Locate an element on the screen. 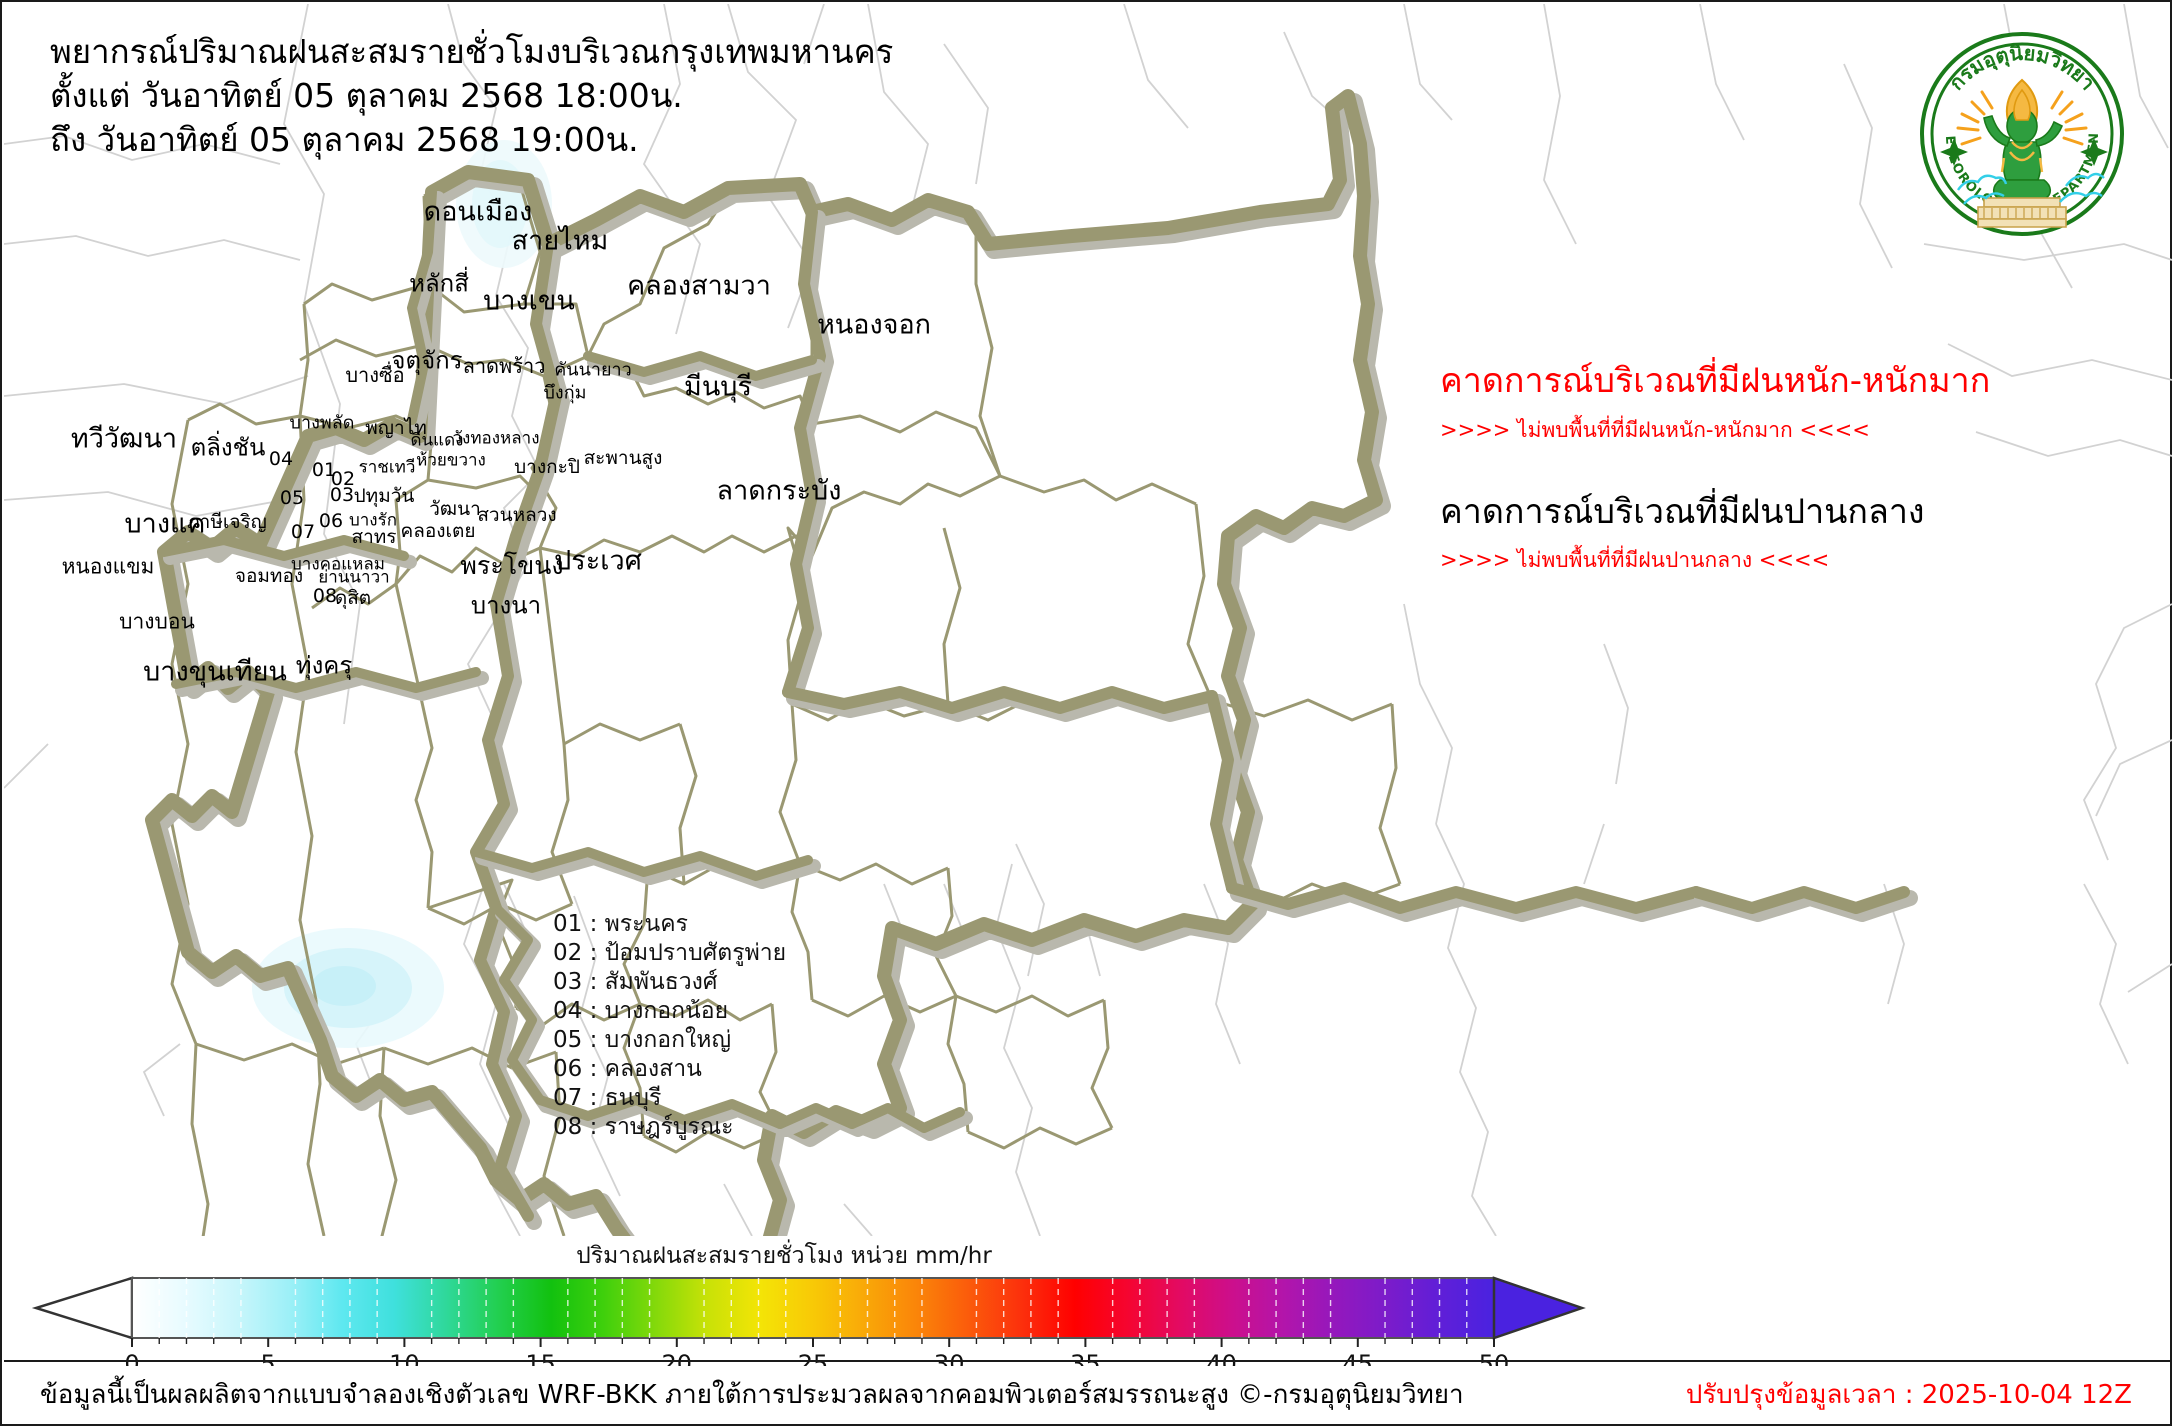  colorbar-tick-label: 25 is located at coordinates (813, 1358).